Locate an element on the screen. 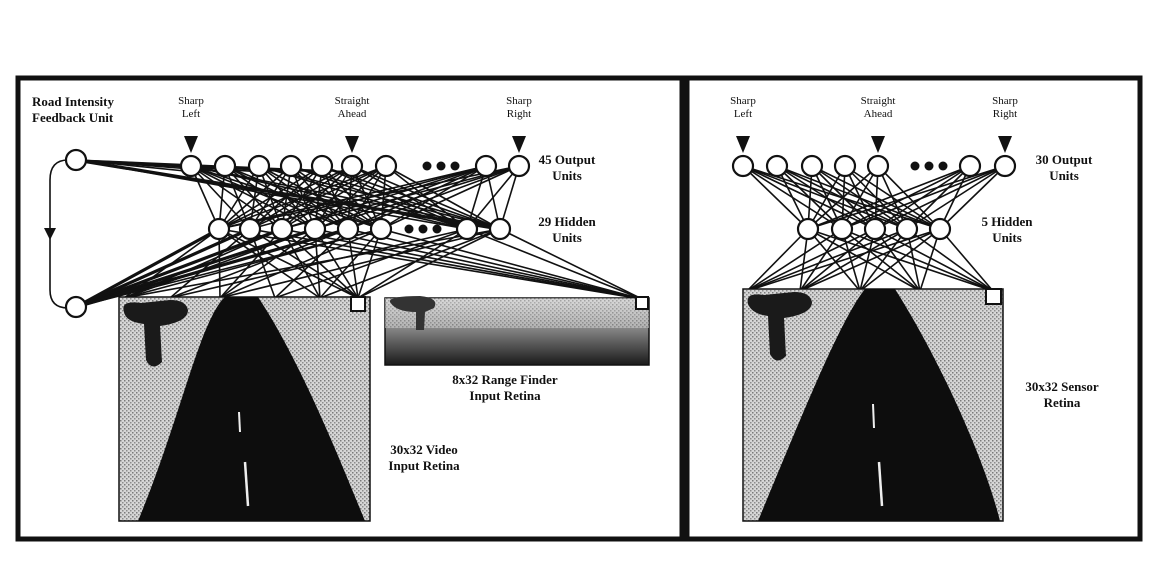 Image resolution: width=1160 pixels, height=584 pixels. left-sharp-right-arrow is located at coordinates (519, 144).